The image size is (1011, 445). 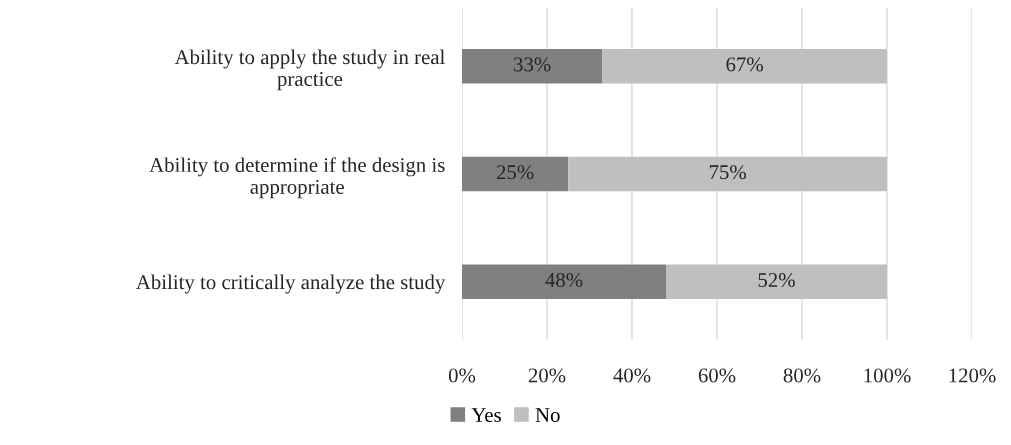 What do you see at coordinates (547, 375) in the screenshot?
I see `x-tick-label: 20%` at bounding box center [547, 375].